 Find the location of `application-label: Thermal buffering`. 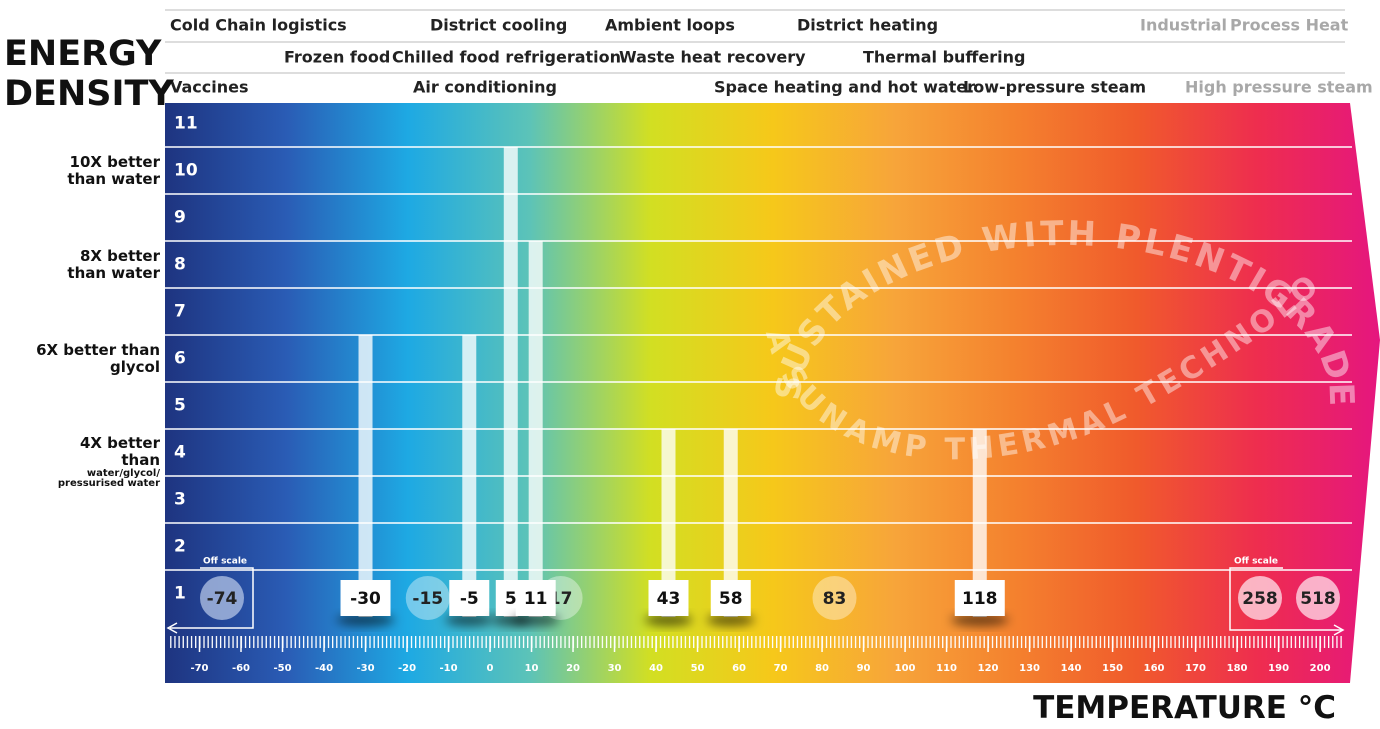

application-label: Thermal buffering is located at coordinates (944, 57).